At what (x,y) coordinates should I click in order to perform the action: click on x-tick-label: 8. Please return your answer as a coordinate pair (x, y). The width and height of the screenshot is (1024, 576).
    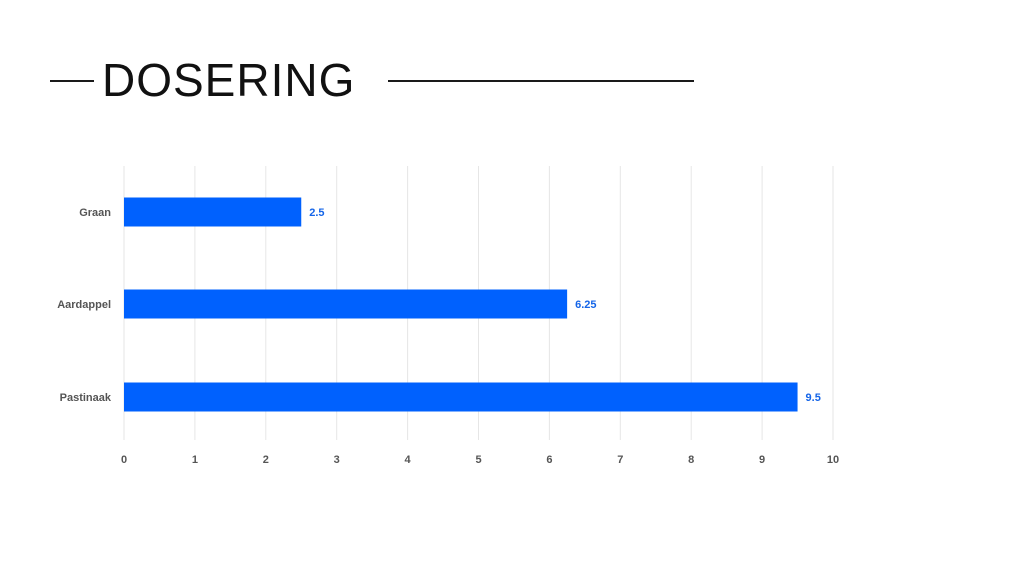
    Looking at the image, I should click on (691, 460).